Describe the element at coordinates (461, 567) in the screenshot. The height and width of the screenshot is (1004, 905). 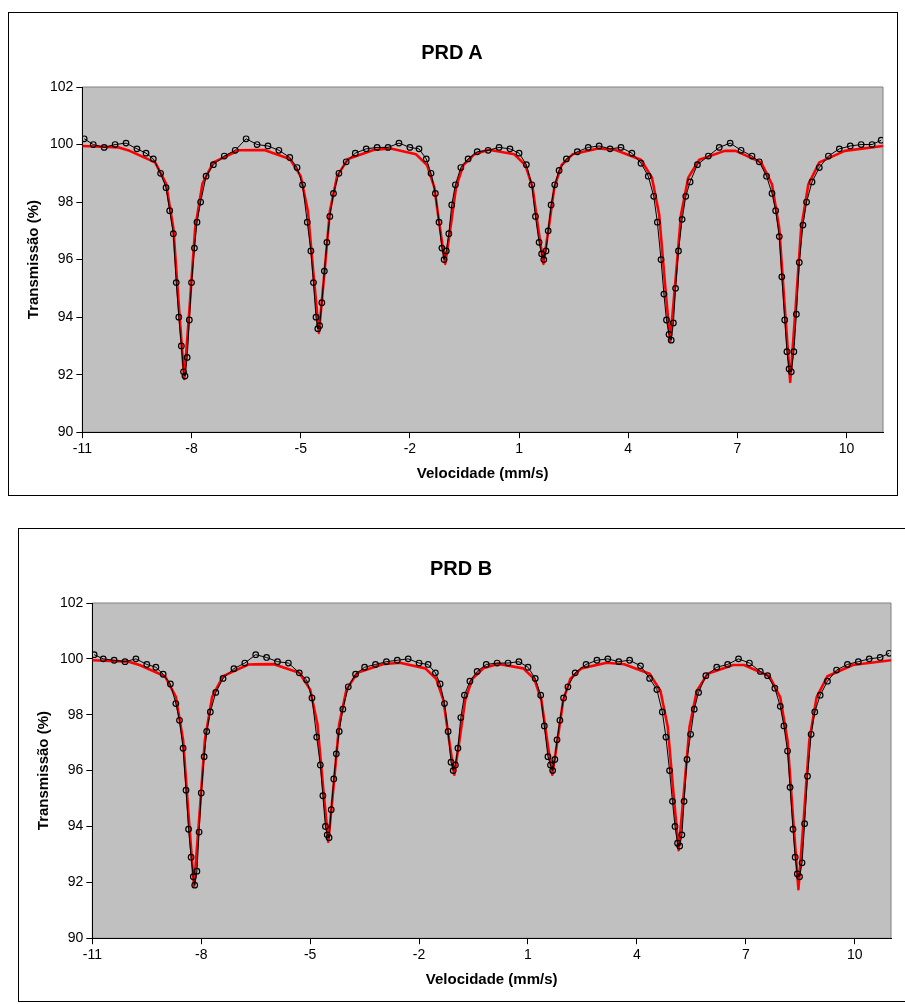
I see `chart-title: PRD B` at that location.